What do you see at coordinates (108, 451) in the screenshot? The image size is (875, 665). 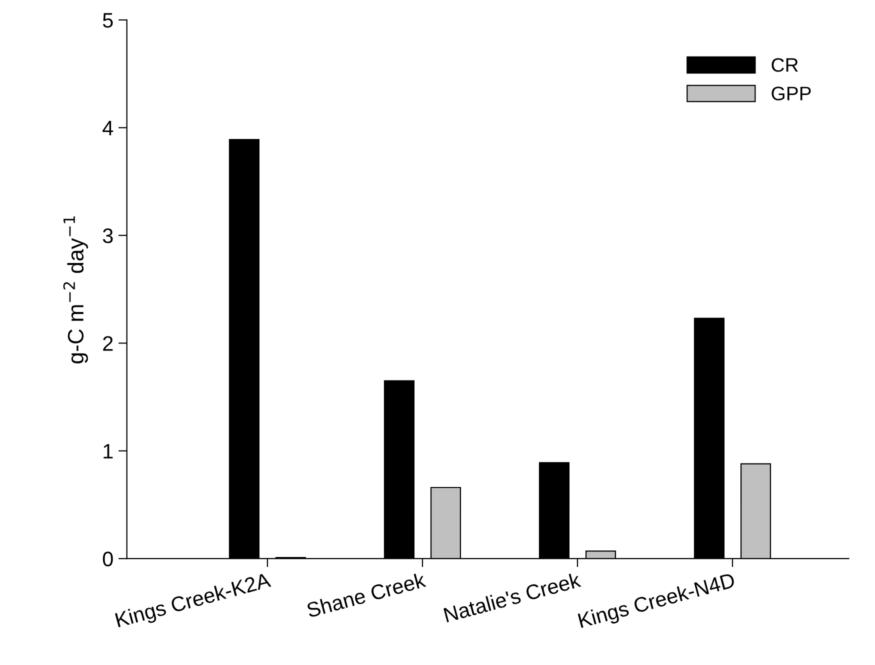 I see `y-tick-label: 1` at bounding box center [108, 451].